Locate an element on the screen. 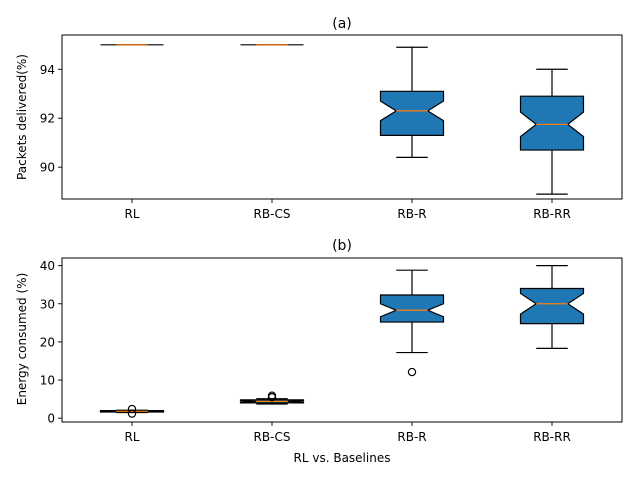 The width and height of the screenshot is (640, 480). panel-b-box-rl is located at coordinates (132, 411).